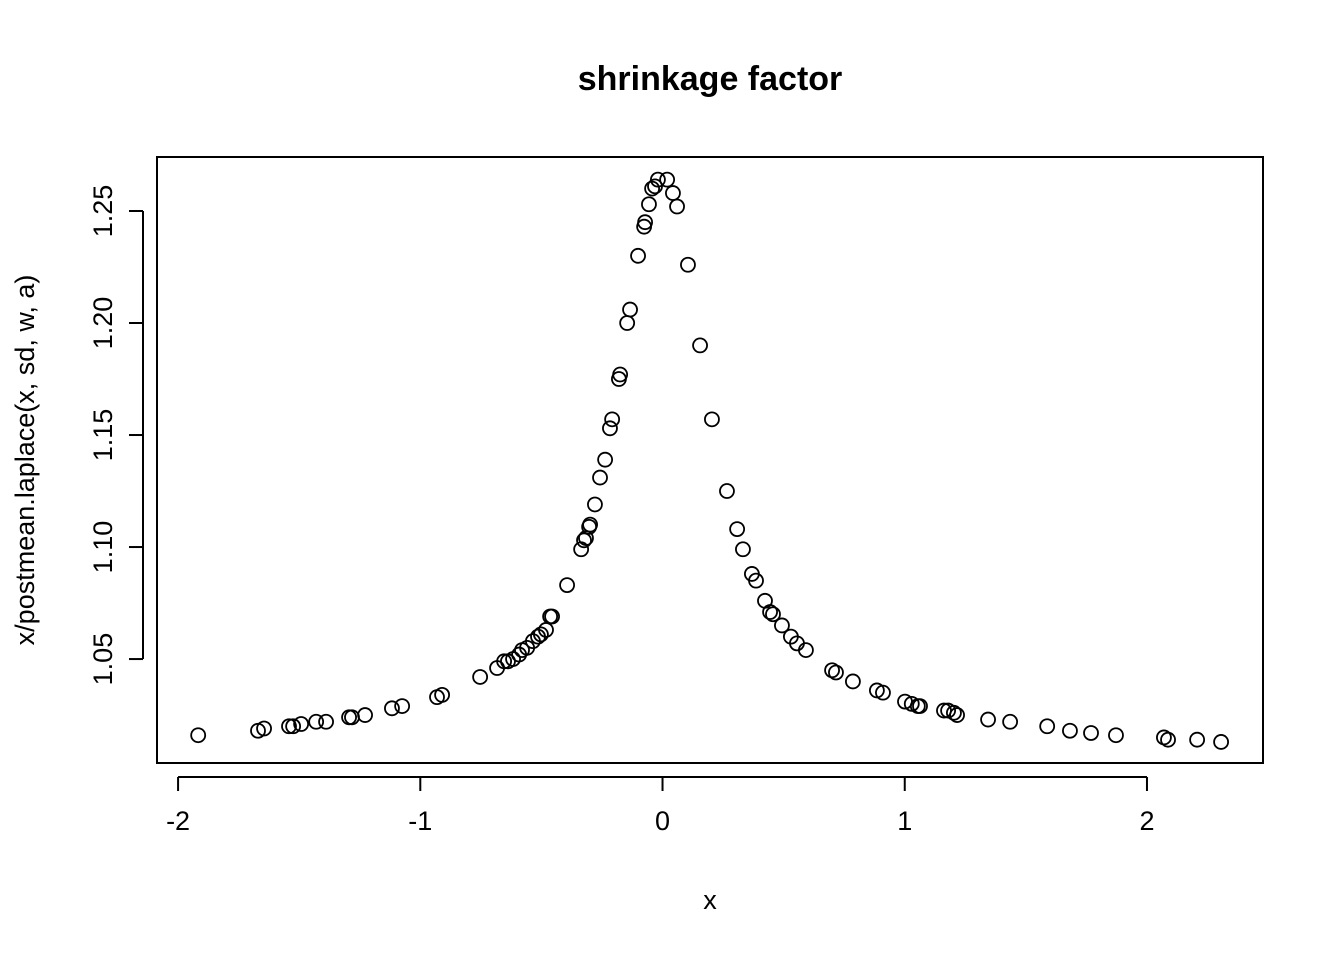 The height and width of the screenshot is (960, 1344). I want to click on chart-title: shrinkage factor, so click(710, 79).